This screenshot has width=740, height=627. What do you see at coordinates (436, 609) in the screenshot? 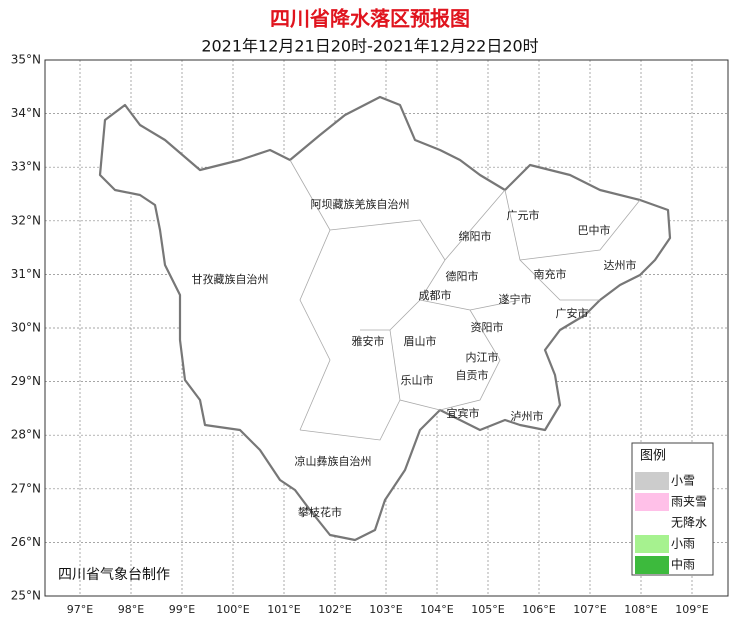
I see `lon-tick-label: 104°E` at bounding box center [436, 609].